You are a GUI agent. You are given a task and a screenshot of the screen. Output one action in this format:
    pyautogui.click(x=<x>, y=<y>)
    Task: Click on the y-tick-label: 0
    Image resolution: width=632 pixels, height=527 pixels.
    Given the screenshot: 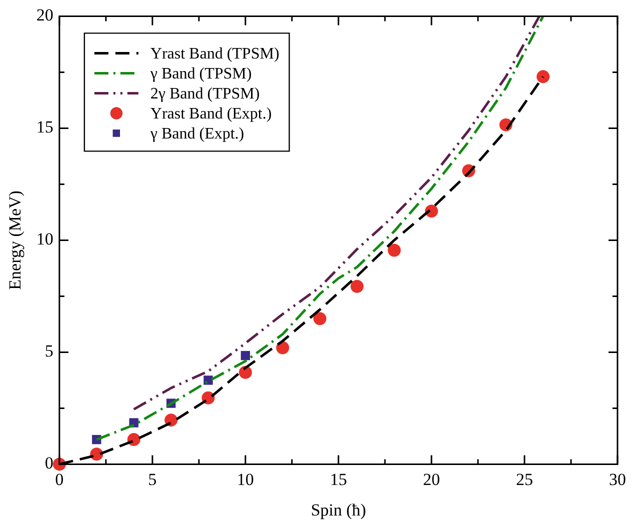 What is the action you would take?
    pyautogui.click(x=49, y=463)
    